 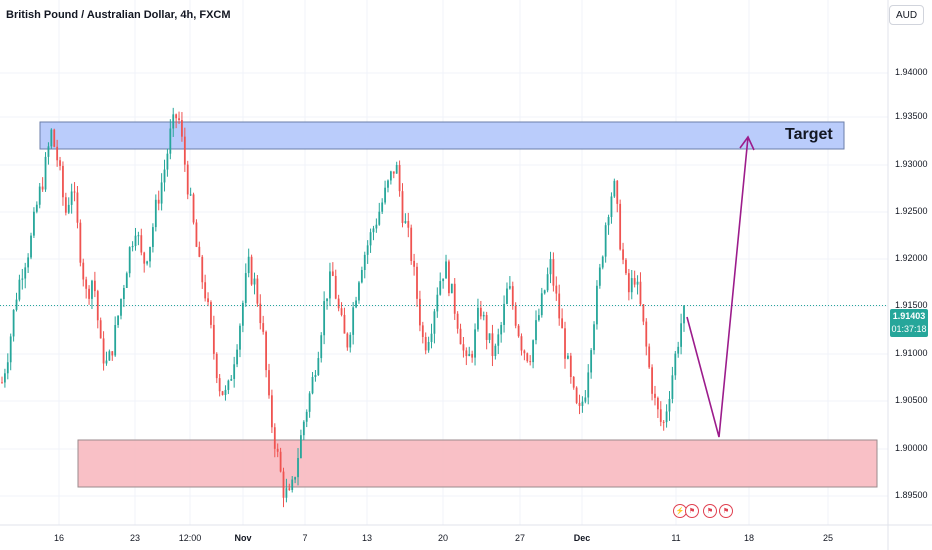 What do you see at coordinates (911, 164) in the screenshot?
I see `price-tick: 1.93000` at bounding box center [911, 164].